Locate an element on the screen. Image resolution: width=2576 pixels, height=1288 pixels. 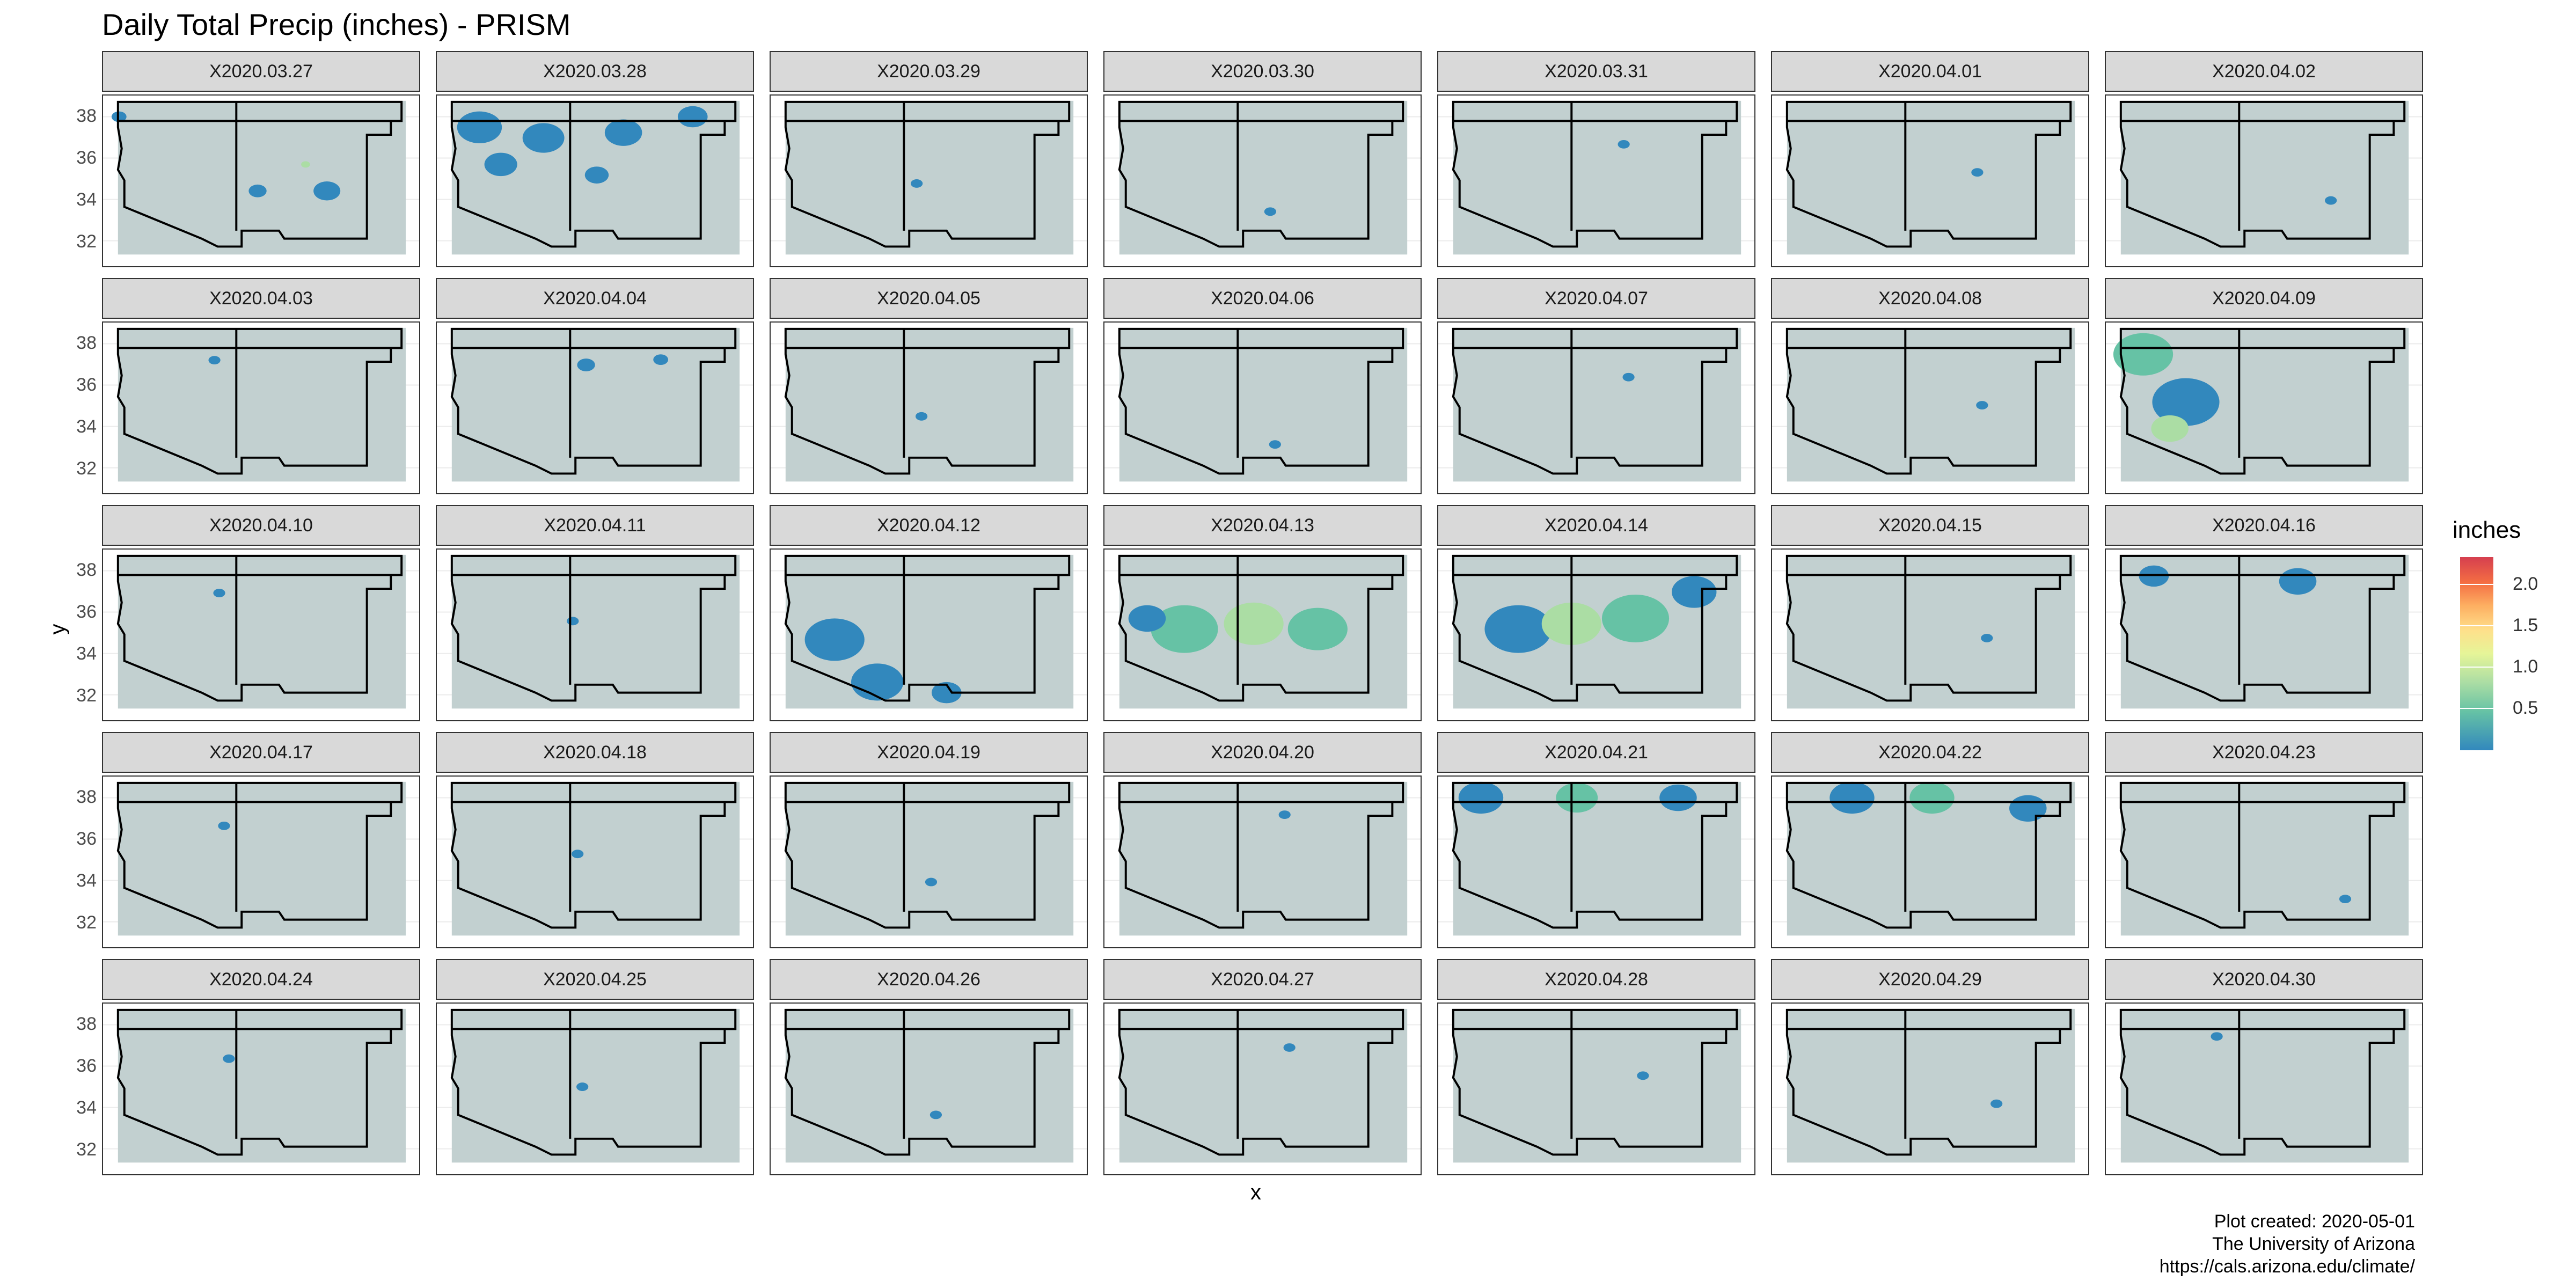
facet-panel: X2020.04.03 is located at coordinates (261, 386).